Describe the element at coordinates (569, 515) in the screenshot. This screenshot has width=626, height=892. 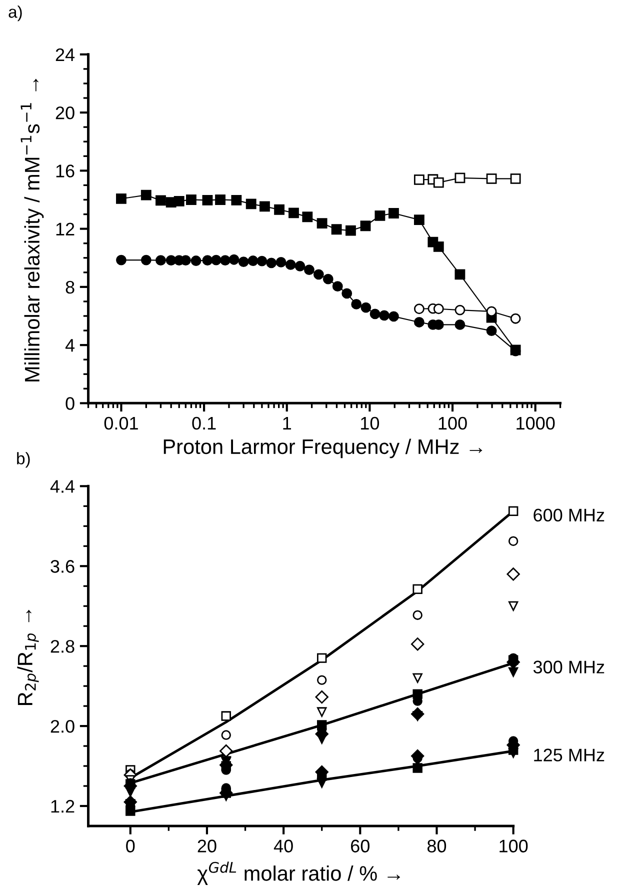
I see `series-label: 600 MHz` at that location.